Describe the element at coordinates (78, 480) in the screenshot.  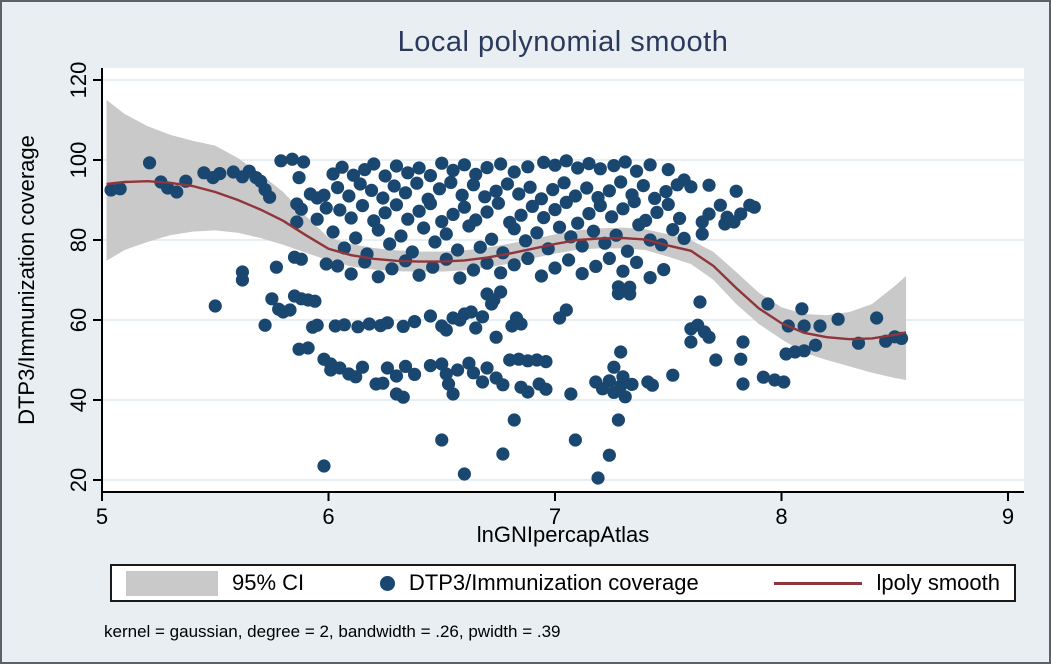
I see `y-tick-label-20: 20` at that location.